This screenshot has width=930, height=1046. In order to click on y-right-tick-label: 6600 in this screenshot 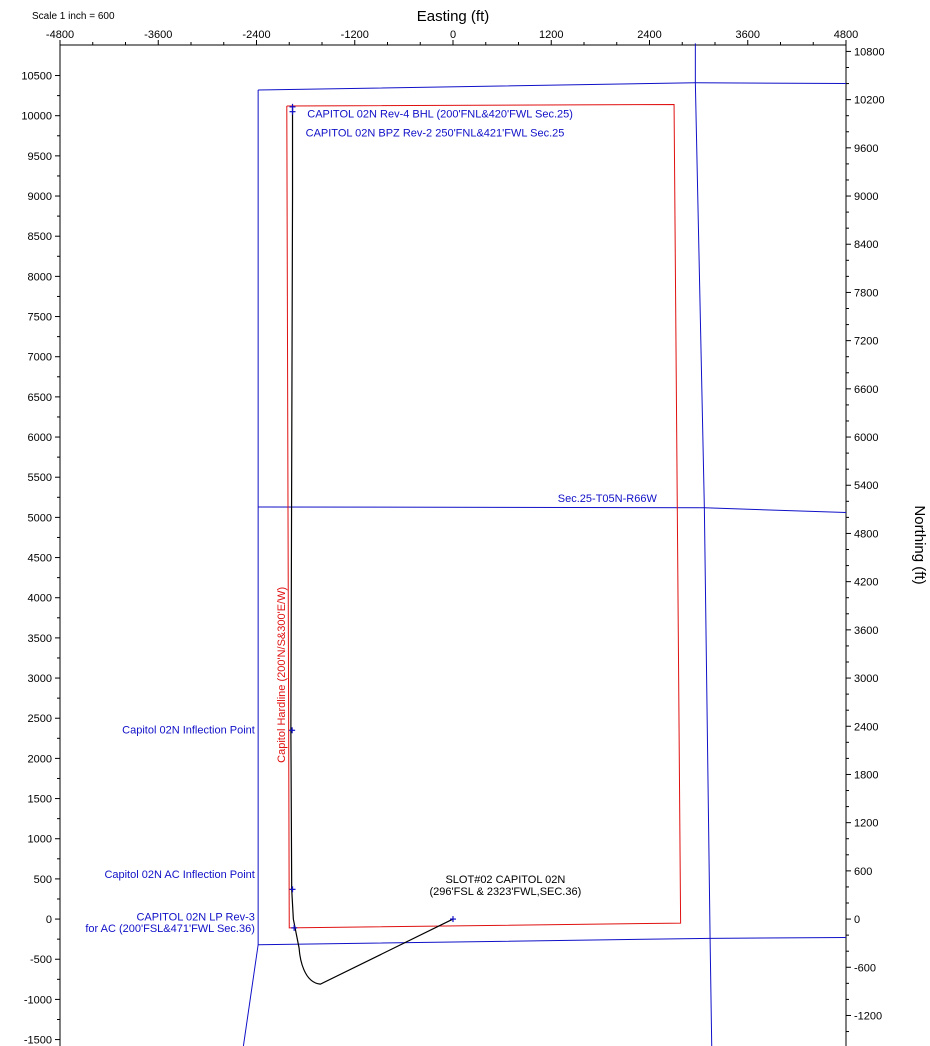, I will do `click(866, 390)`.